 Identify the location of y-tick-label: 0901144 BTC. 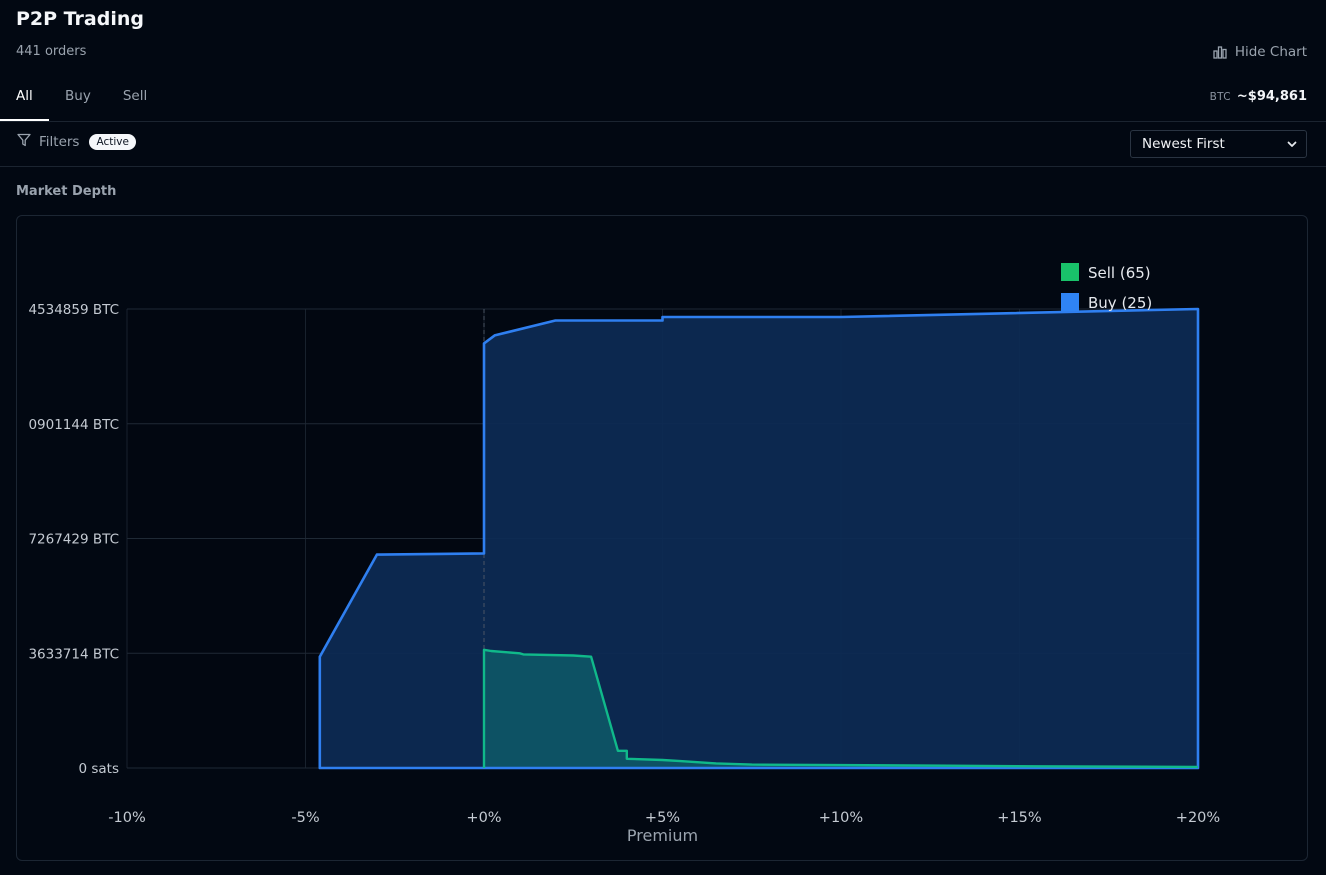
(73, 425).